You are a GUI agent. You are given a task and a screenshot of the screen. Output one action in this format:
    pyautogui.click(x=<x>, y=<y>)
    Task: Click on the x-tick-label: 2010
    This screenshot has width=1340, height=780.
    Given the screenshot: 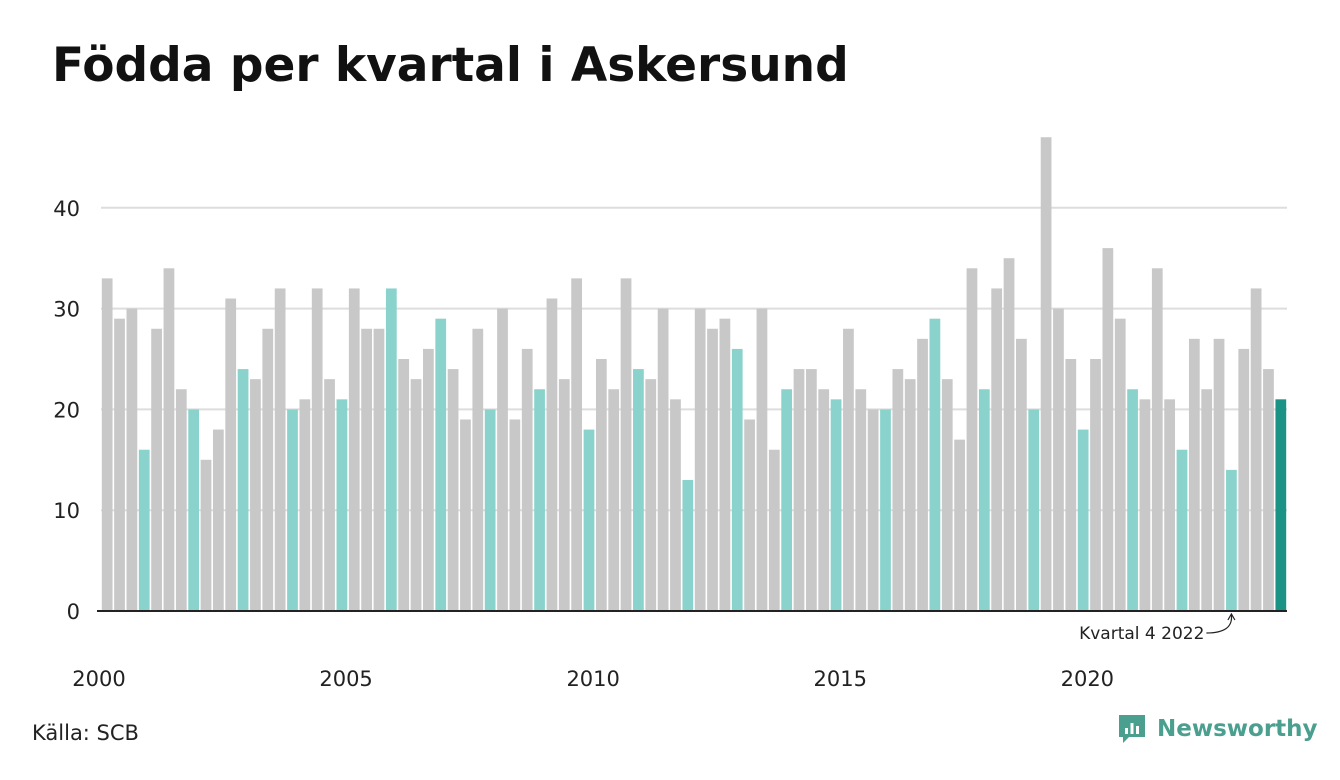 What is the action you would take?
    pyautogui.click(x=592, y=679)
    